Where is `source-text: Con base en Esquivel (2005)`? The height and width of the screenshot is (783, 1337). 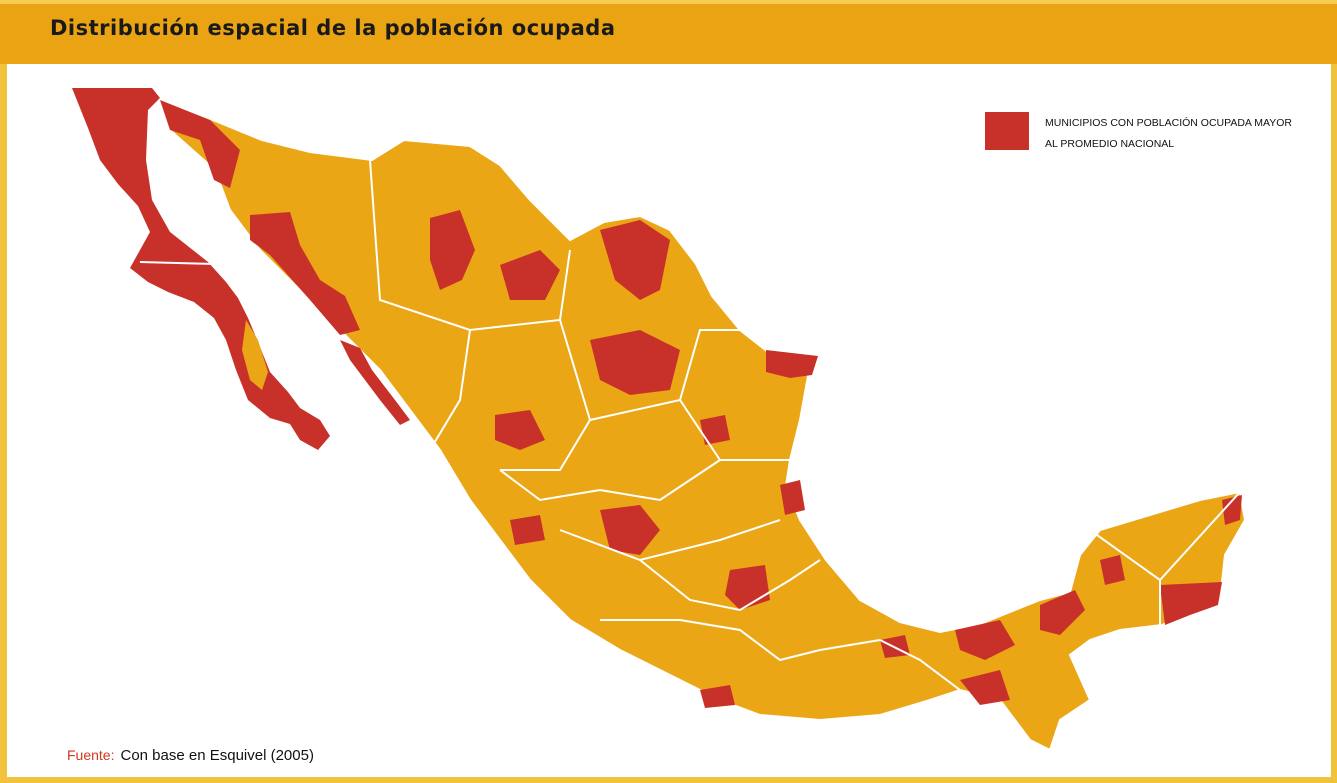 source-text: Con base en Esquivel (2005) is located at coordinates (217, 755).